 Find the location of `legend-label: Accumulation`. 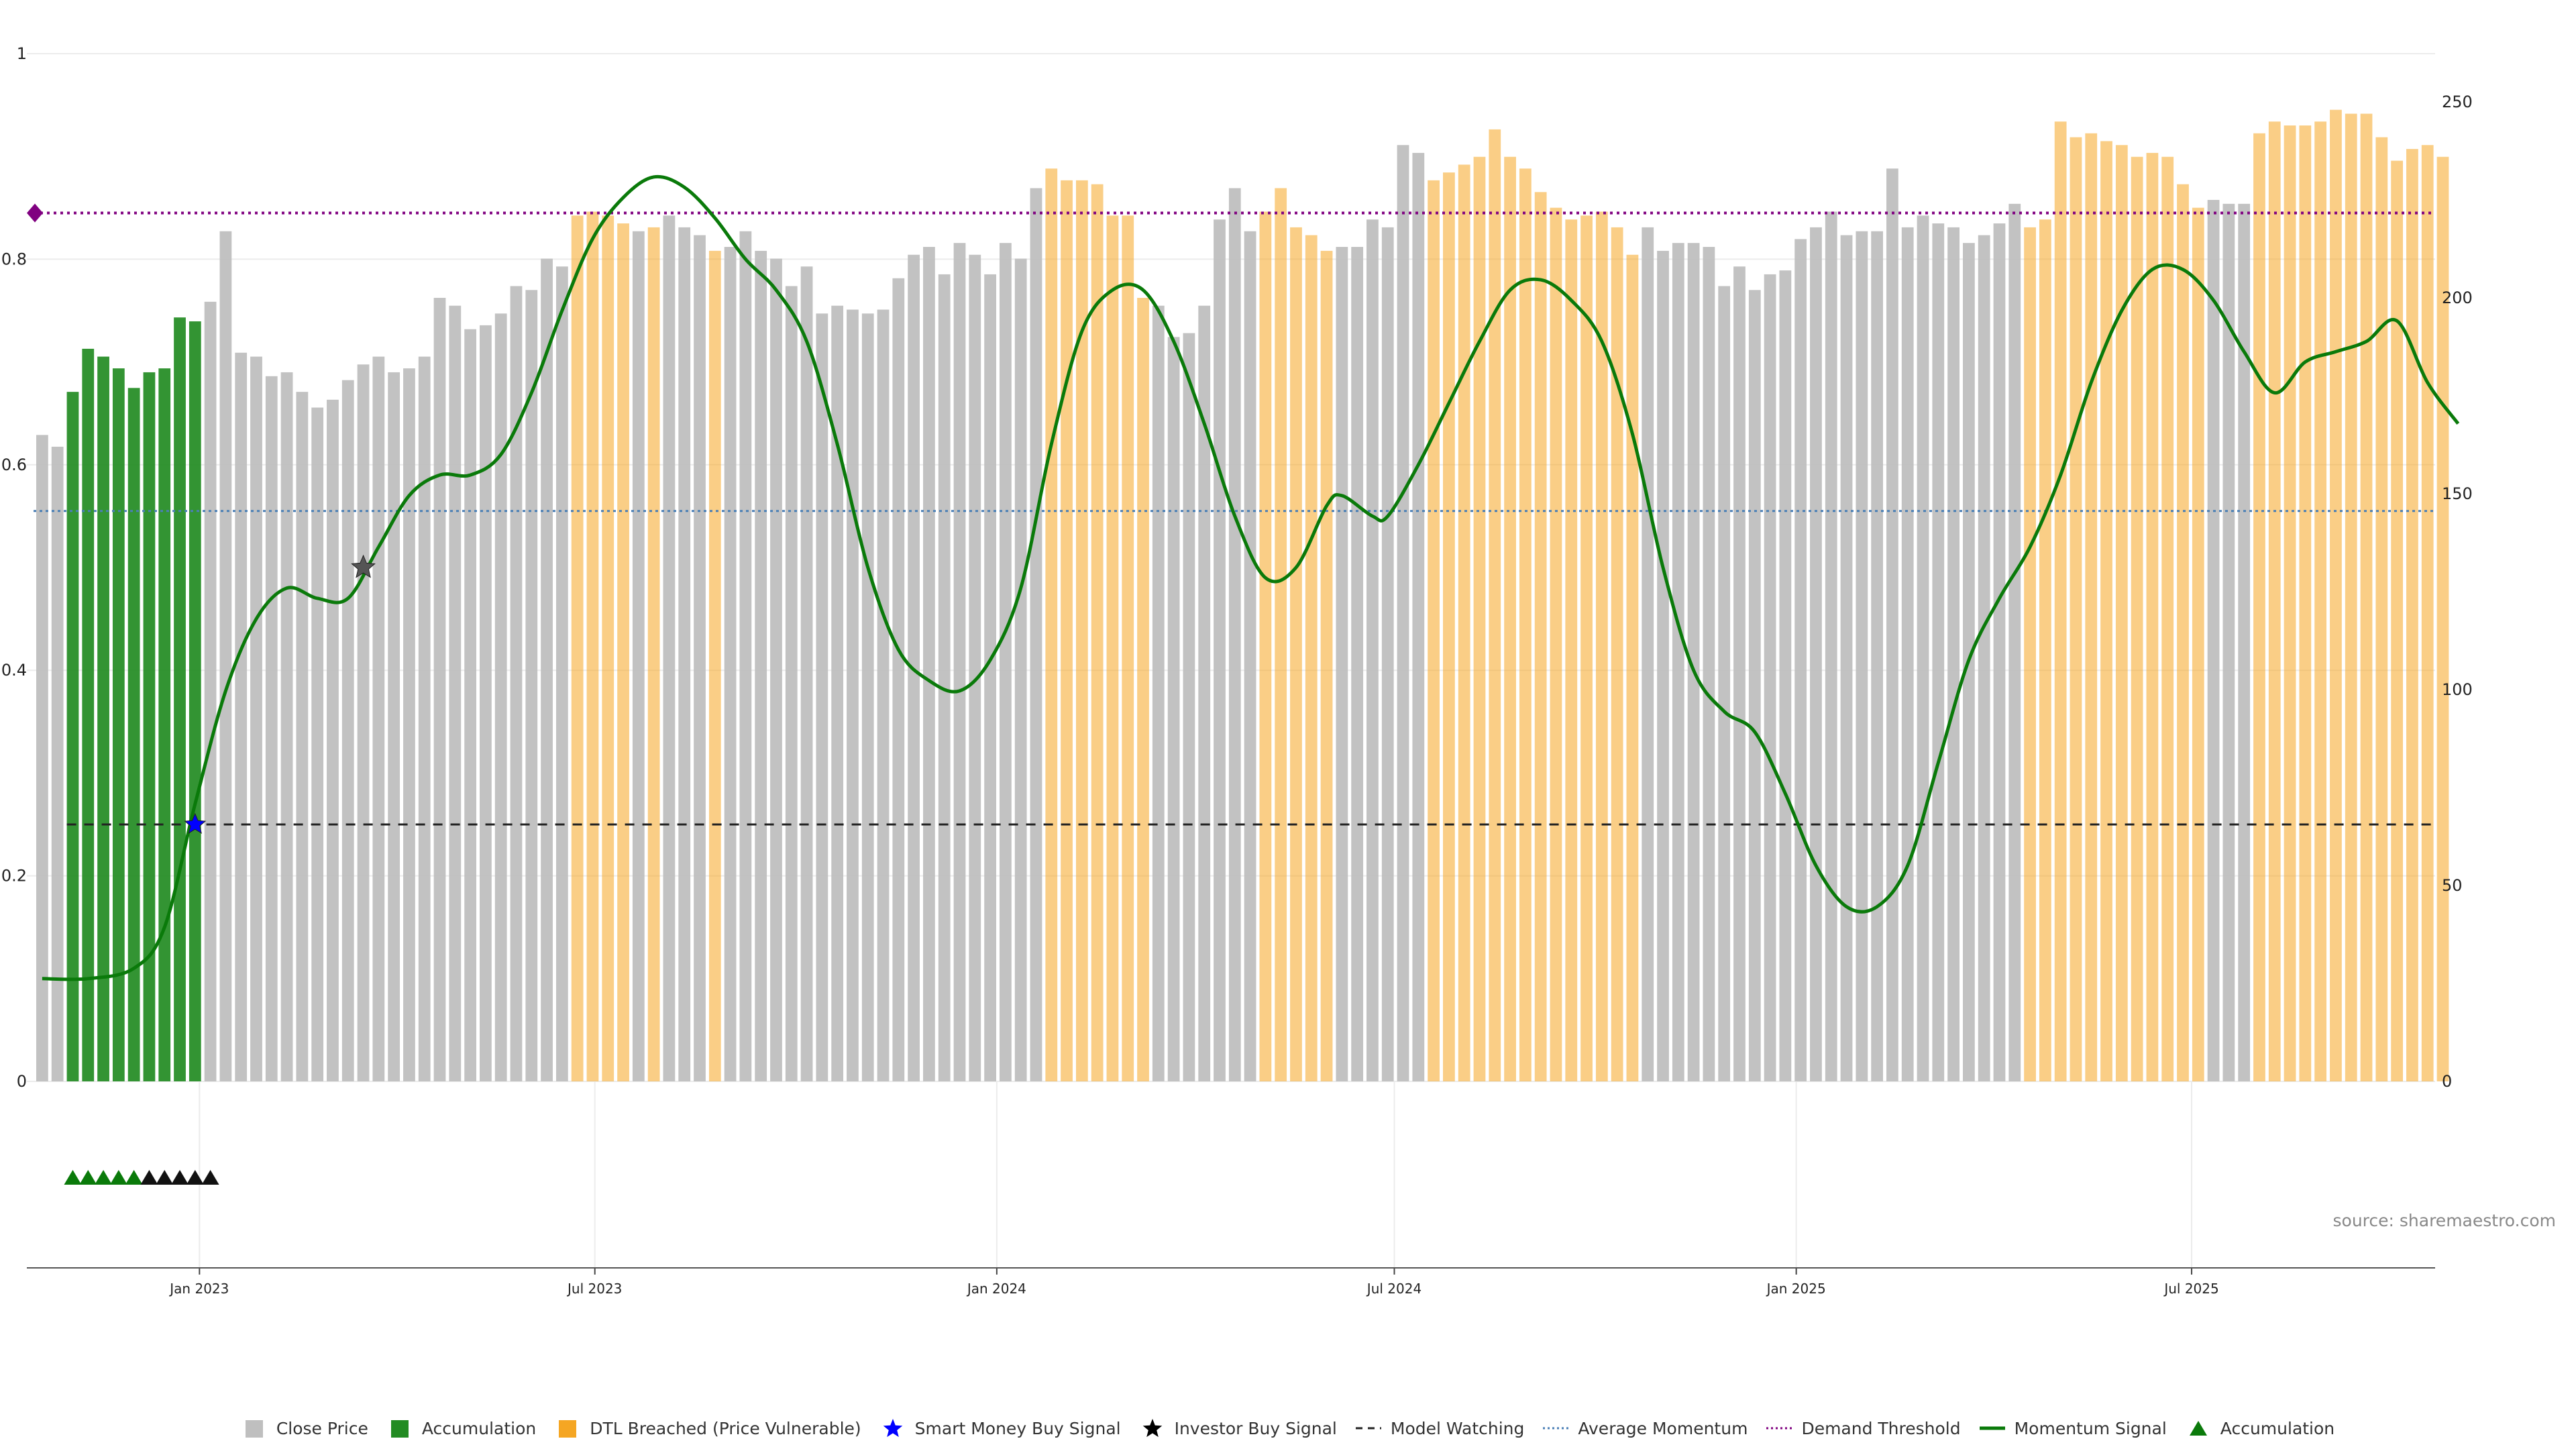

legend-label: Accumulation is located at coordinates (2277, 1428).